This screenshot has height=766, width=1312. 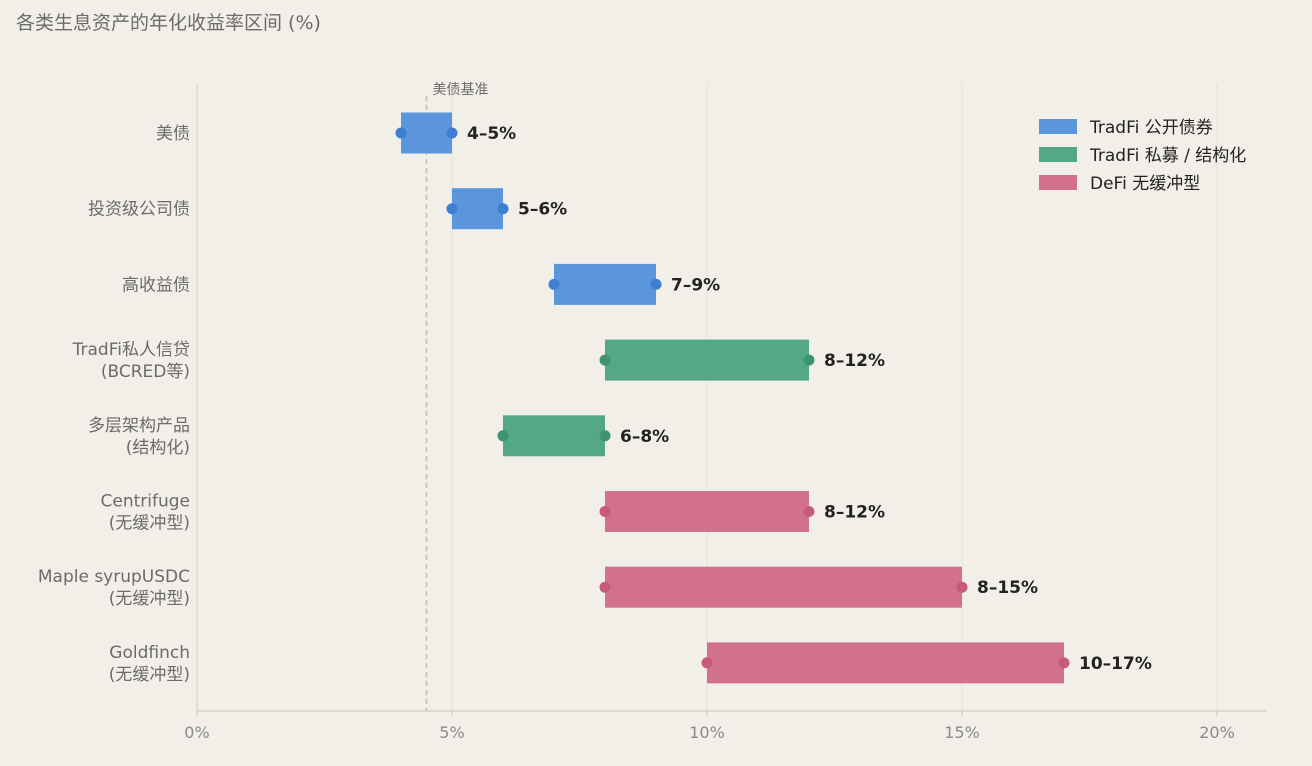 What do you see at coordinates (131, 350) in the screenshot?
I see `category-label: TradFi私人信贷` at bounding box center [131, 350].